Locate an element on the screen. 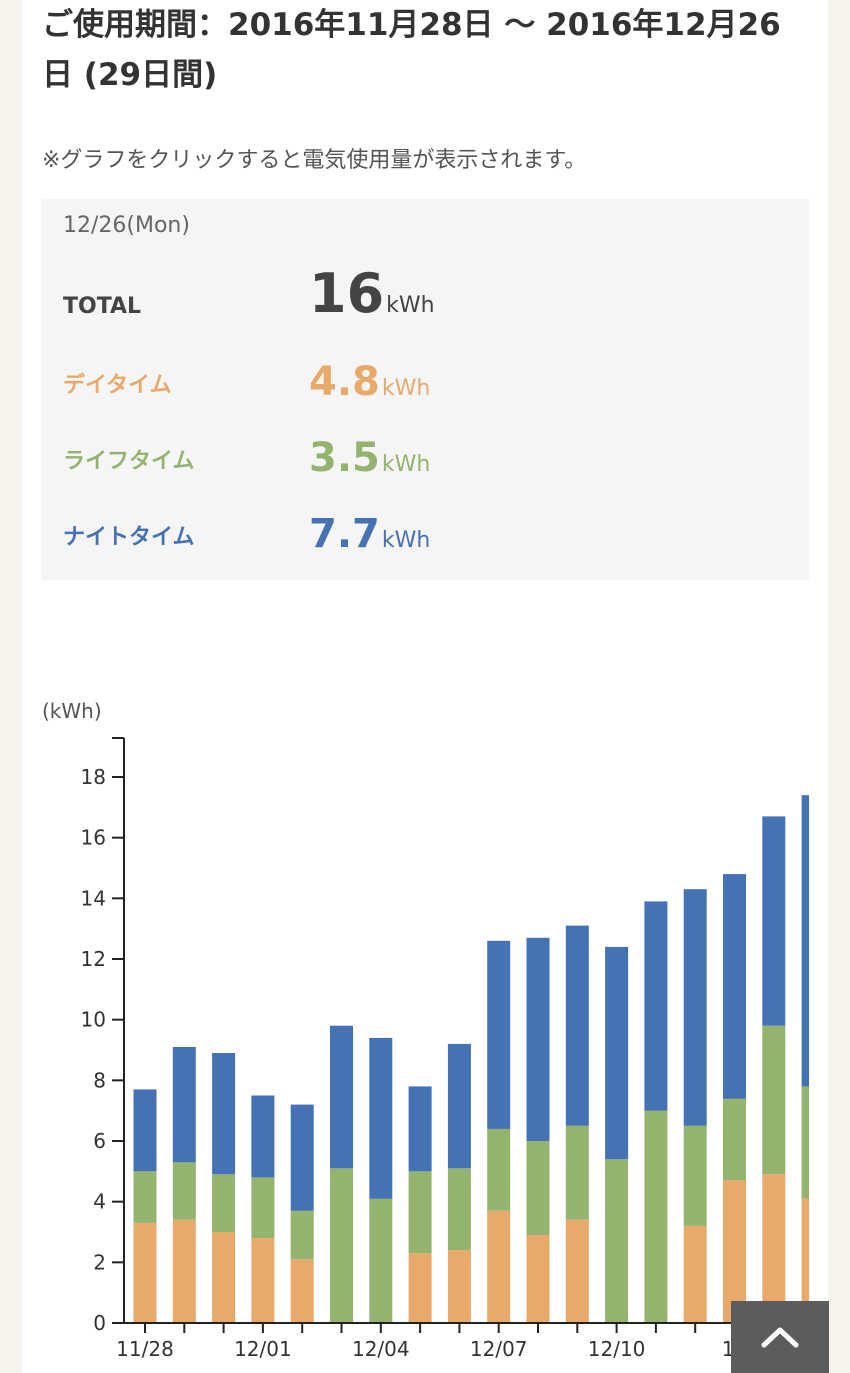 Image resolution: width=850 pixels, height=1373 pixels. lifetime-number: 3.5 is located at coordinates (344, 458).